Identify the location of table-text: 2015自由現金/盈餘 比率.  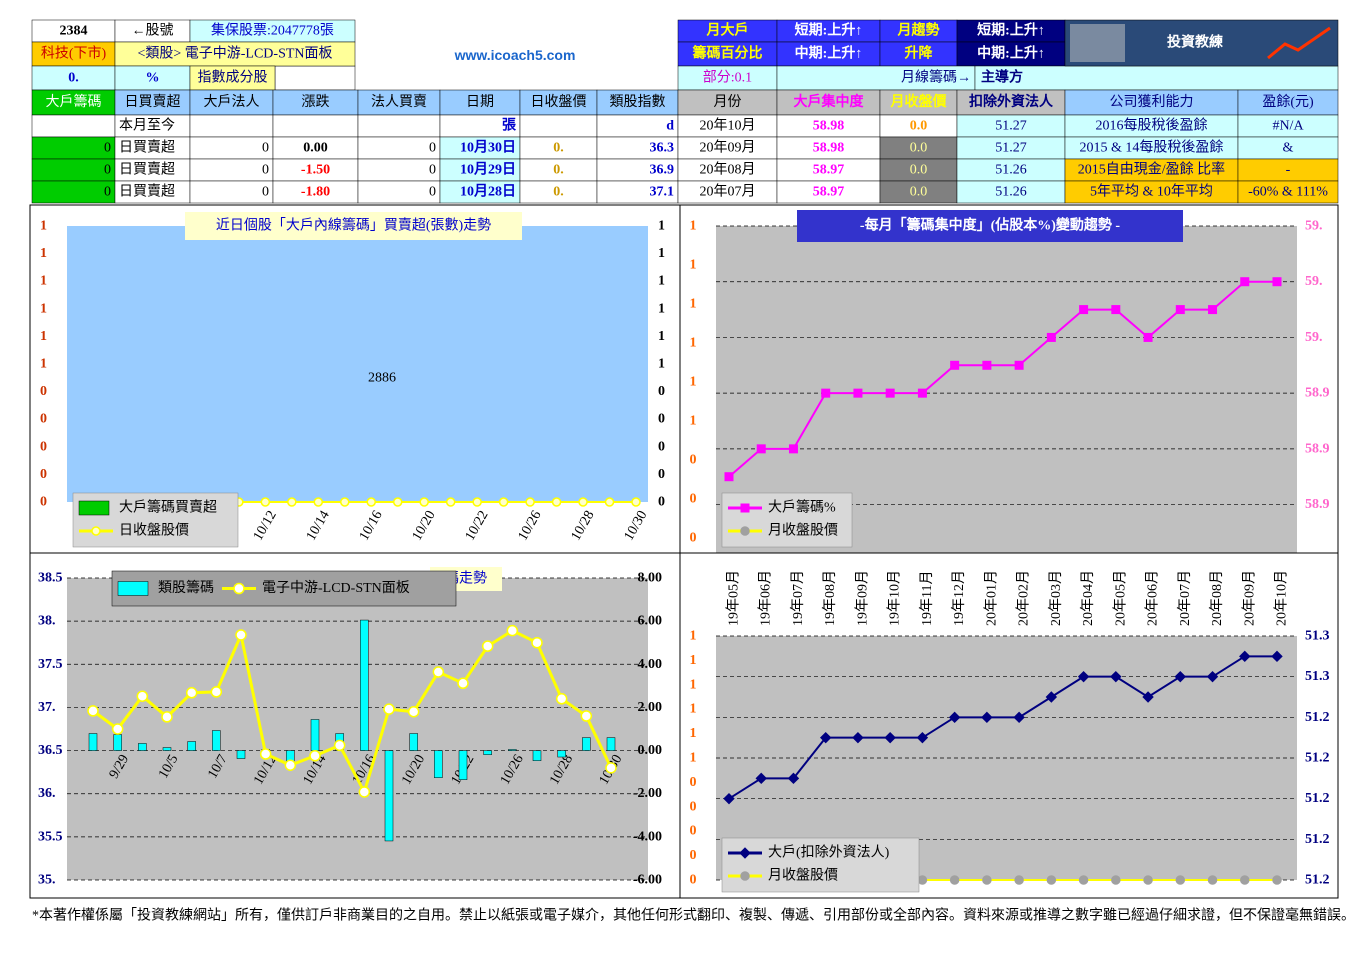
(1151, 169).